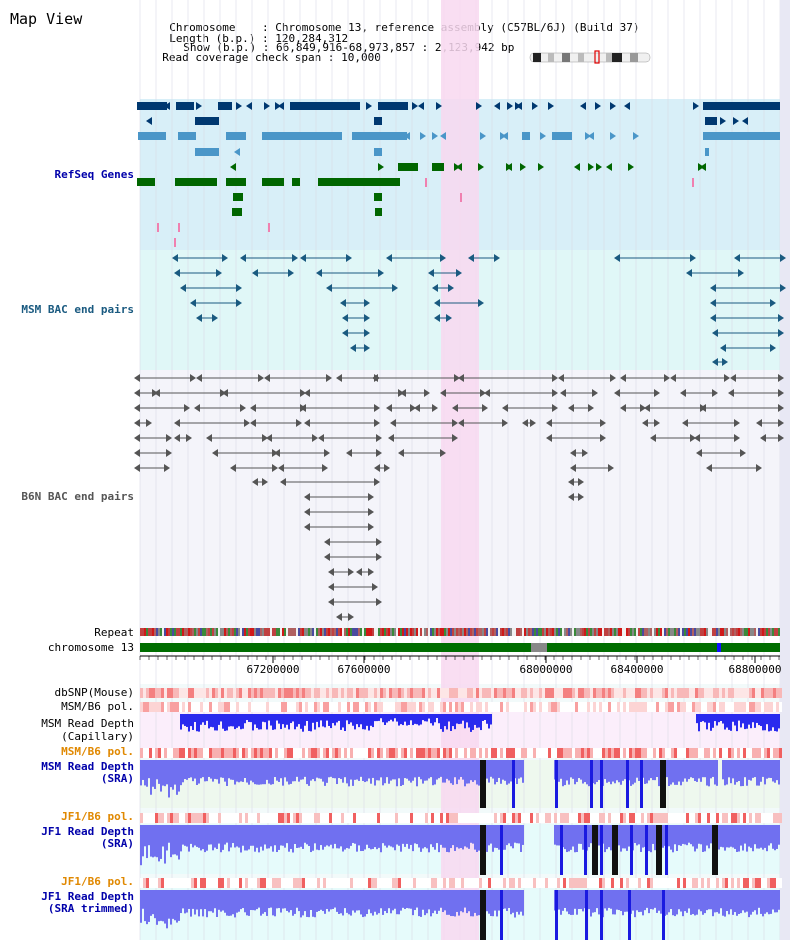 The width and height of the screenshot is (800, 940). Describe the element at coordinates (87, 773) in the screenshot. I see `track-label-msm-depth-sra: MSM Read Depth (SRA)` at that location.